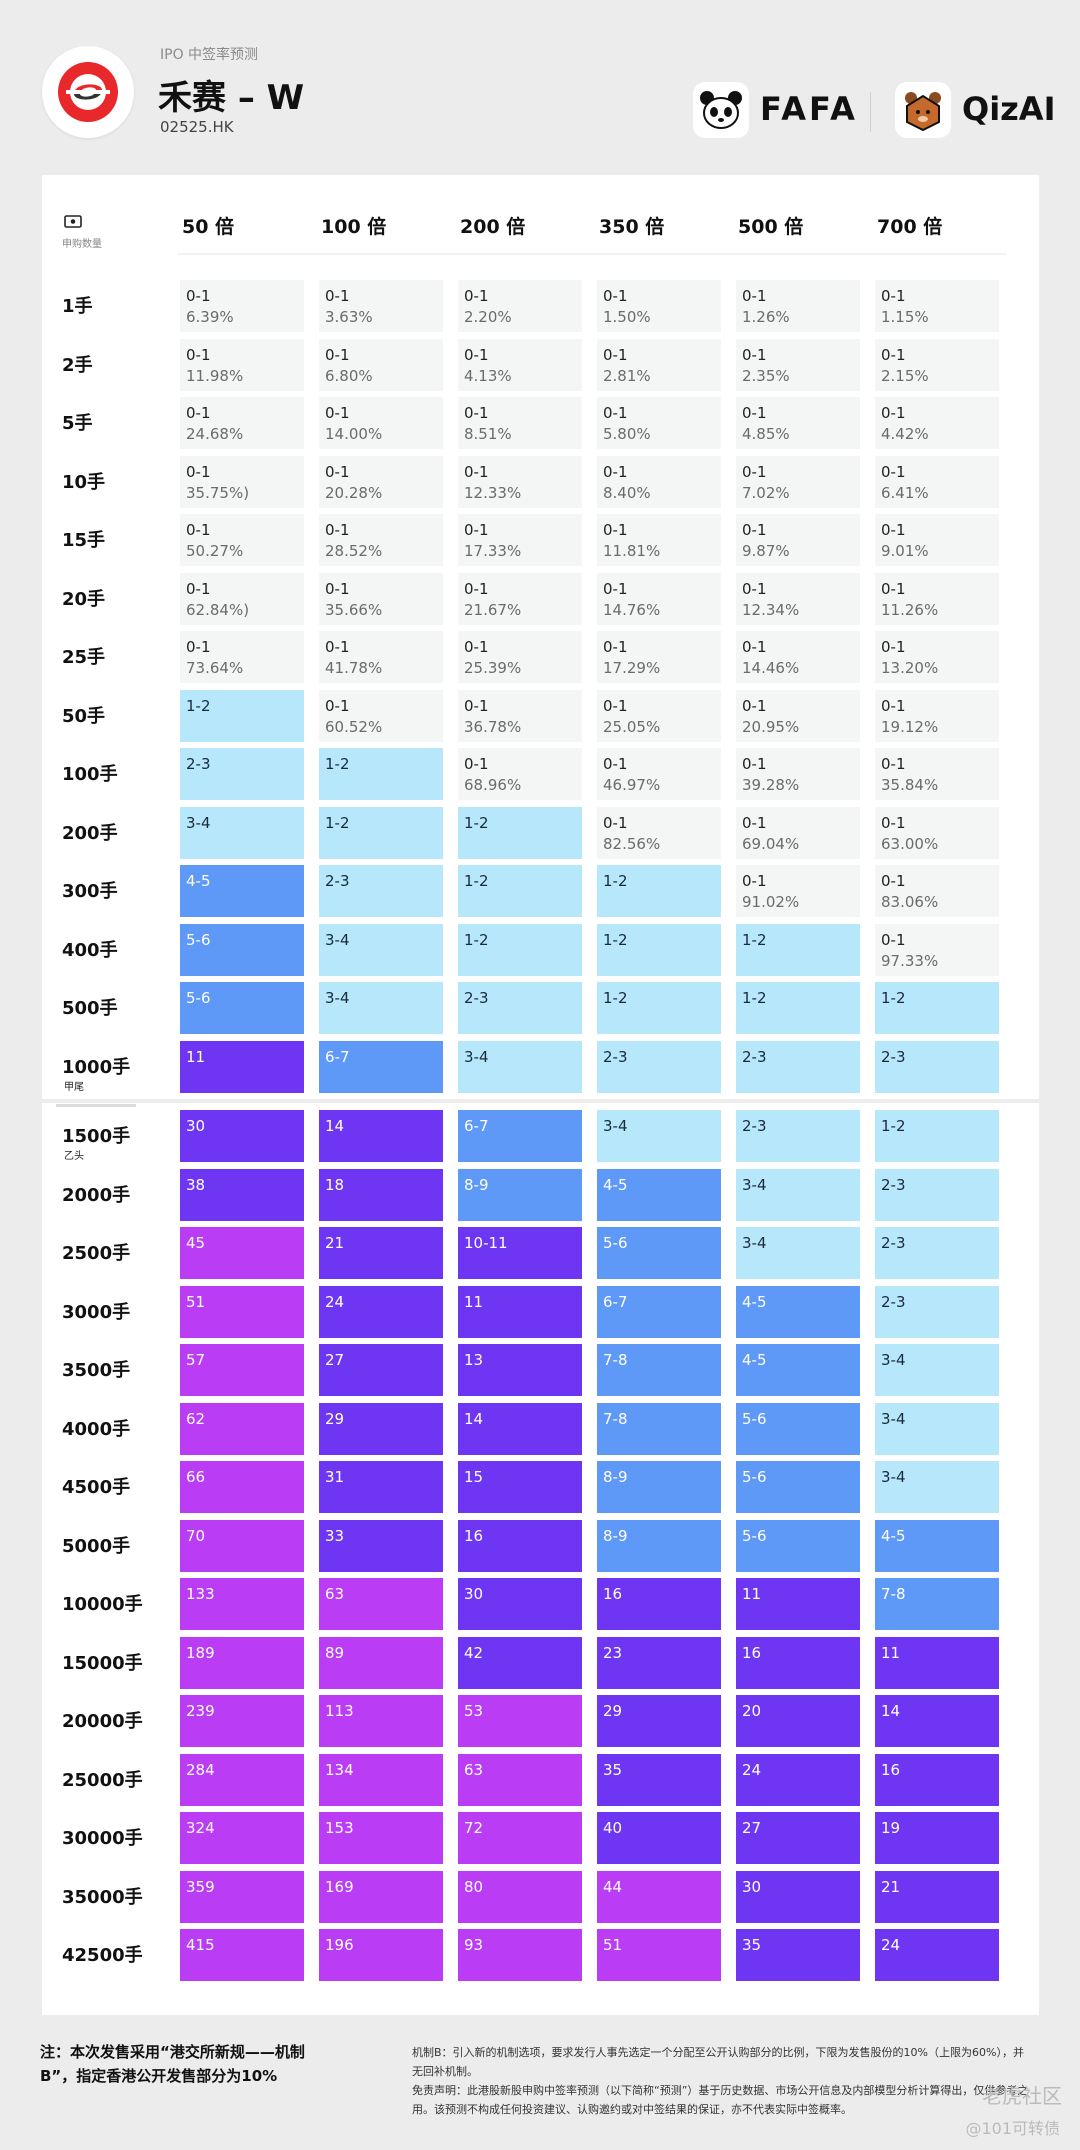  I want to click on table-cell: 7-8, so click(659, 1428).